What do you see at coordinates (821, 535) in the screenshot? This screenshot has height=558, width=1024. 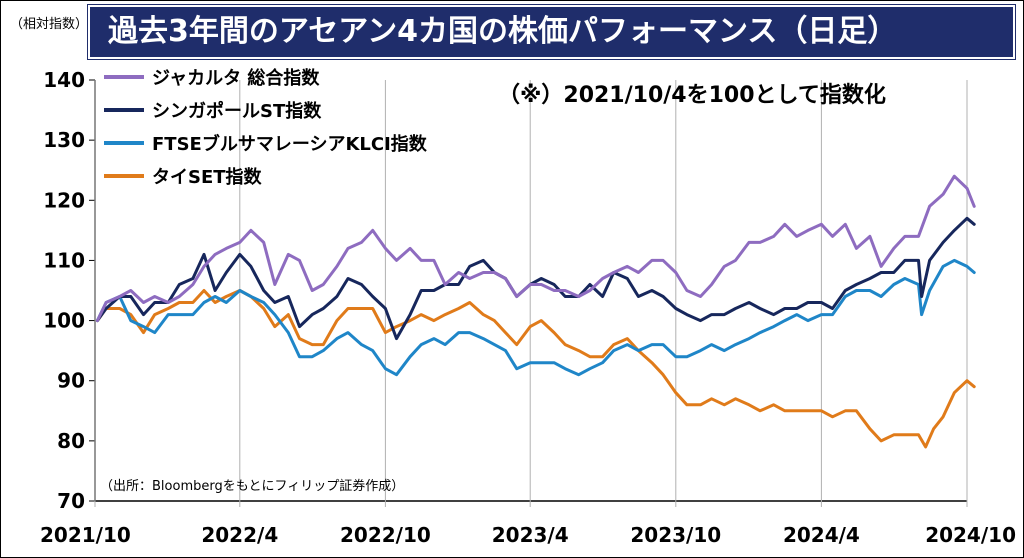 I see `x-tick-label: 2024/4` at bounding box center [821, 535].